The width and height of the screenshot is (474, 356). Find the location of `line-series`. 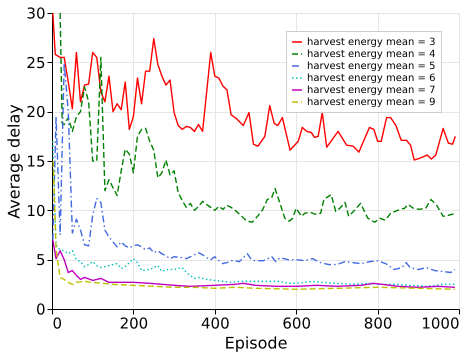

line-series is located at coordinates (254, 263).